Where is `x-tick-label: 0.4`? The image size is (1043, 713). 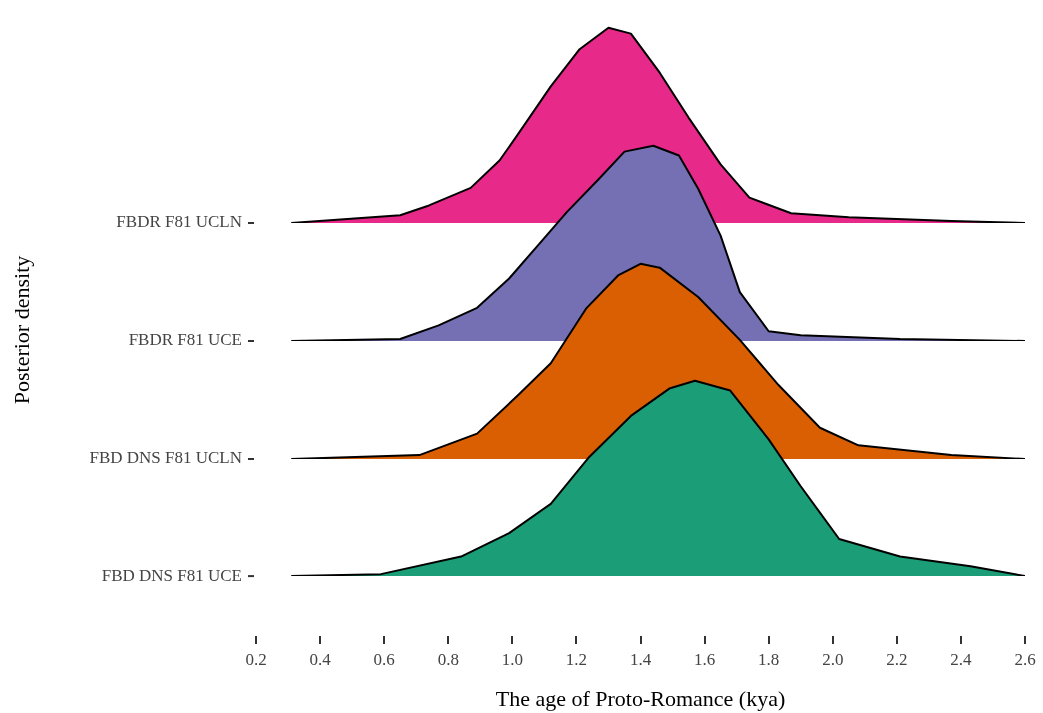 x-tick-label: 0.4 is located at coordinates (320, 659).